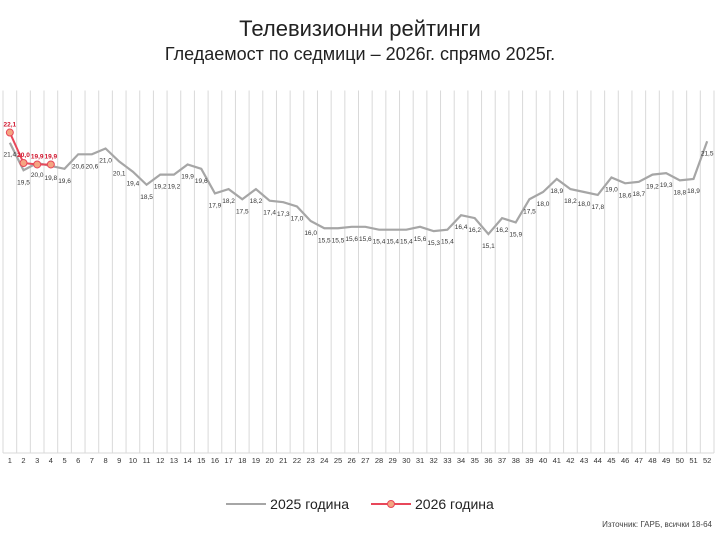 Image resolution: width=720 pixels, height=540 pixels. What do you see at coordinates (201, 181) in the screenshot?
I see `data-label-2025: 19,6` at bounding box center [201, 181].